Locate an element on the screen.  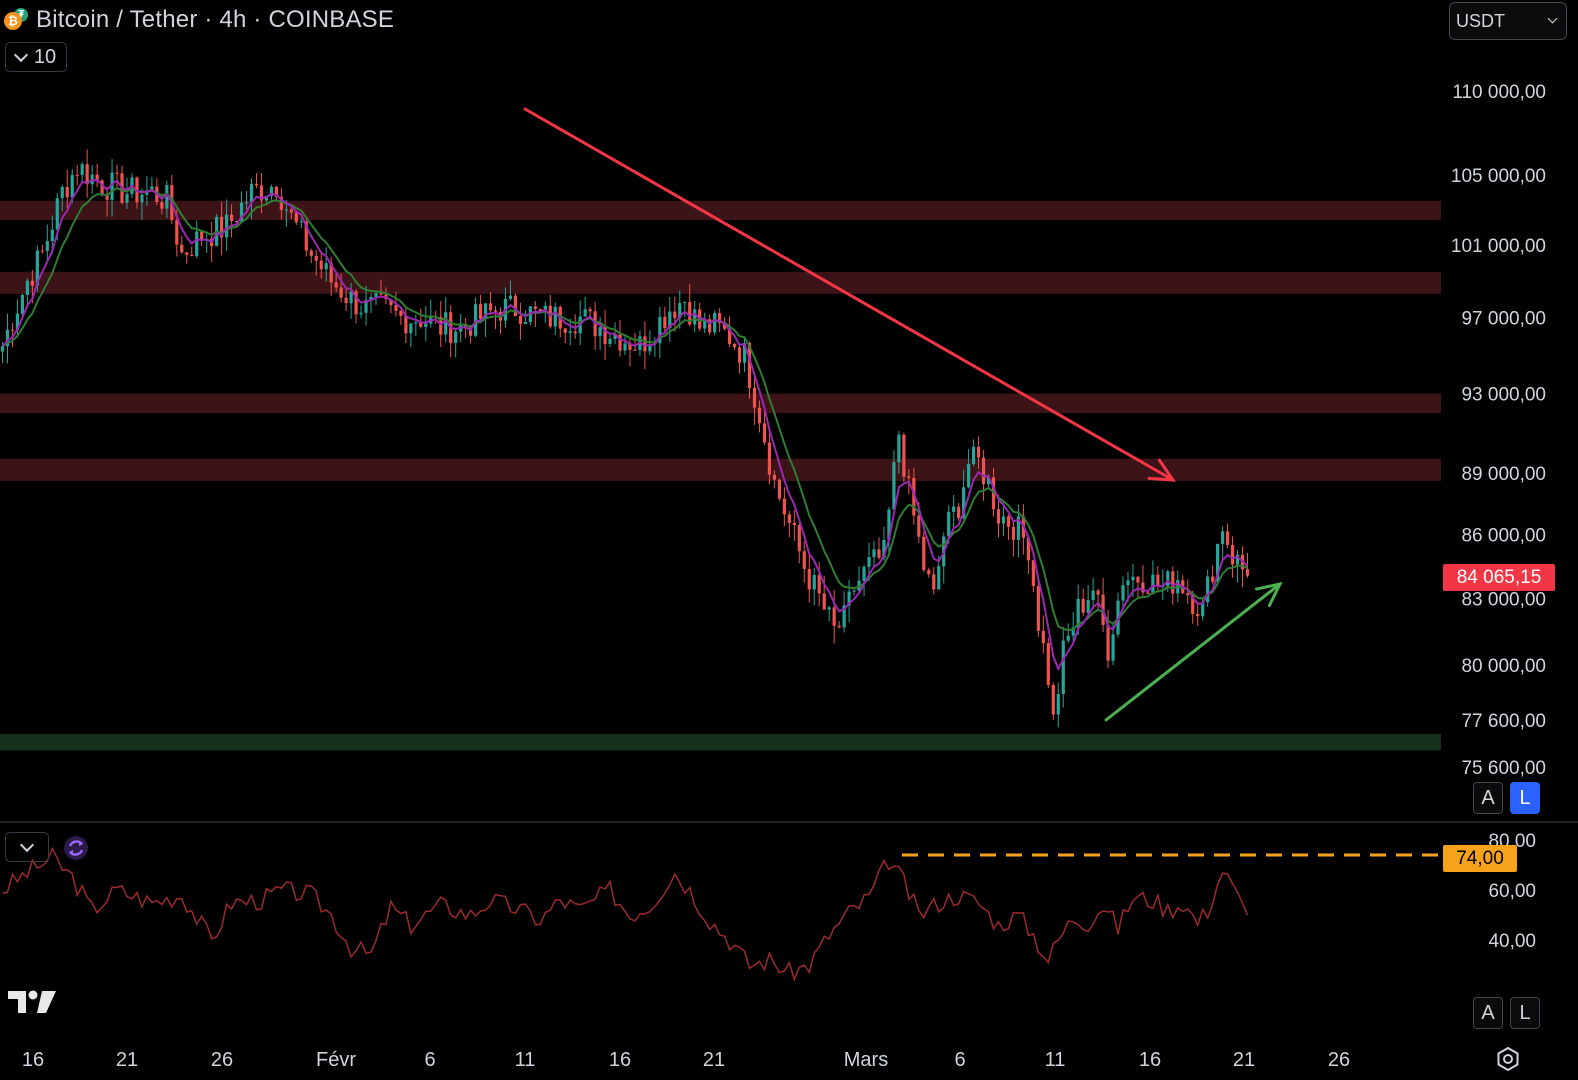
symbol-header: ₮ ₿ Bitcoin / Tether · 4h · COINBASE is located at coordinates (199, 20).